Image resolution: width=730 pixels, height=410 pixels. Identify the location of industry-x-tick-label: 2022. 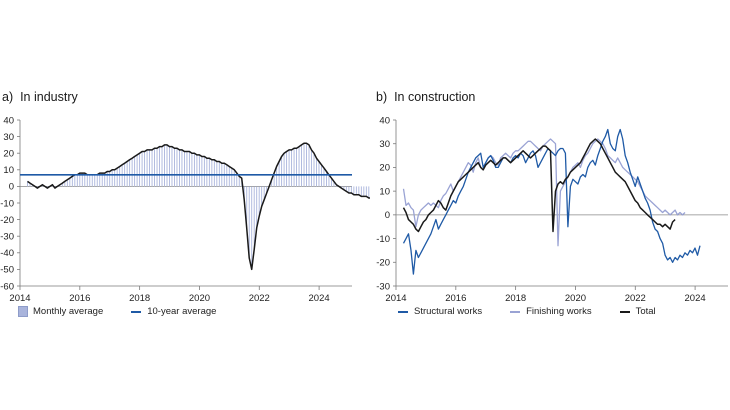
(259, 298).